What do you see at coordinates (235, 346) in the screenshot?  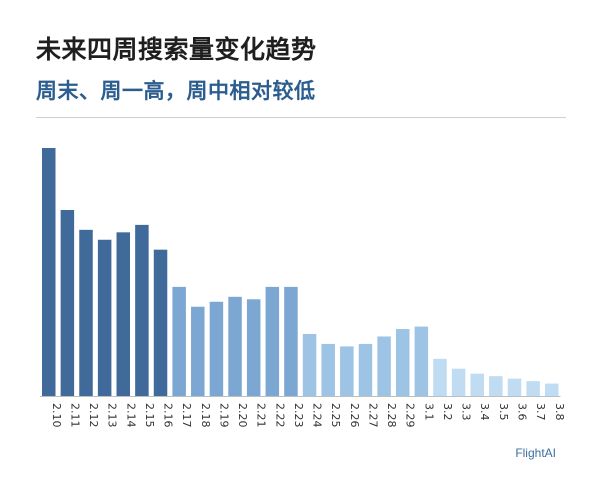 I see `bar-2.20` at bounding box center [235, 346].